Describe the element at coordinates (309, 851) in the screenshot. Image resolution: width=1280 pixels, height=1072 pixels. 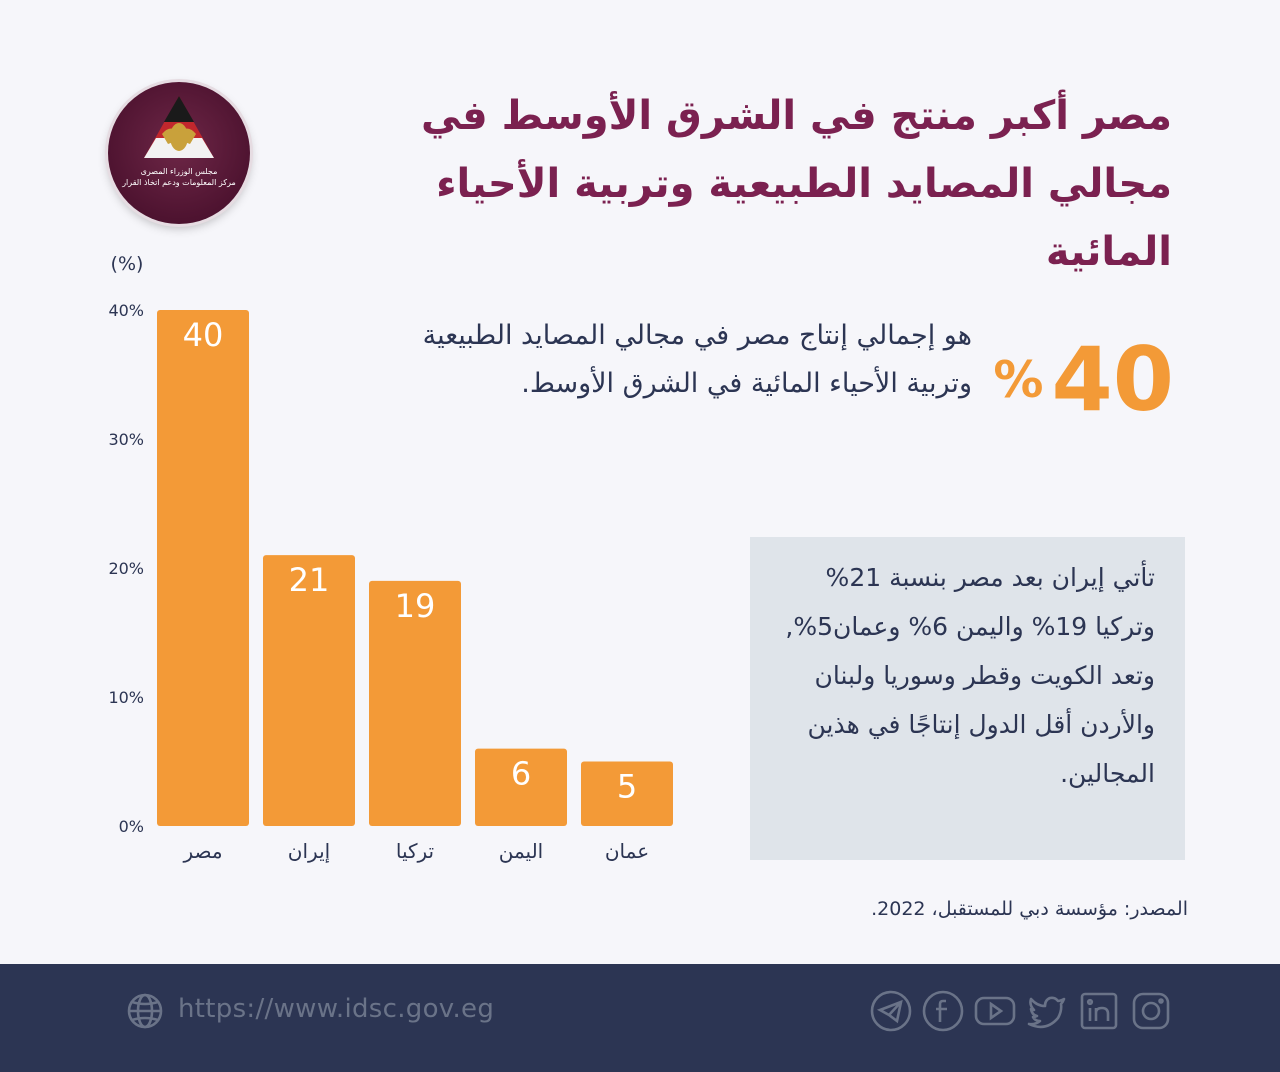
I see `x-category-label: إيران` at that location.